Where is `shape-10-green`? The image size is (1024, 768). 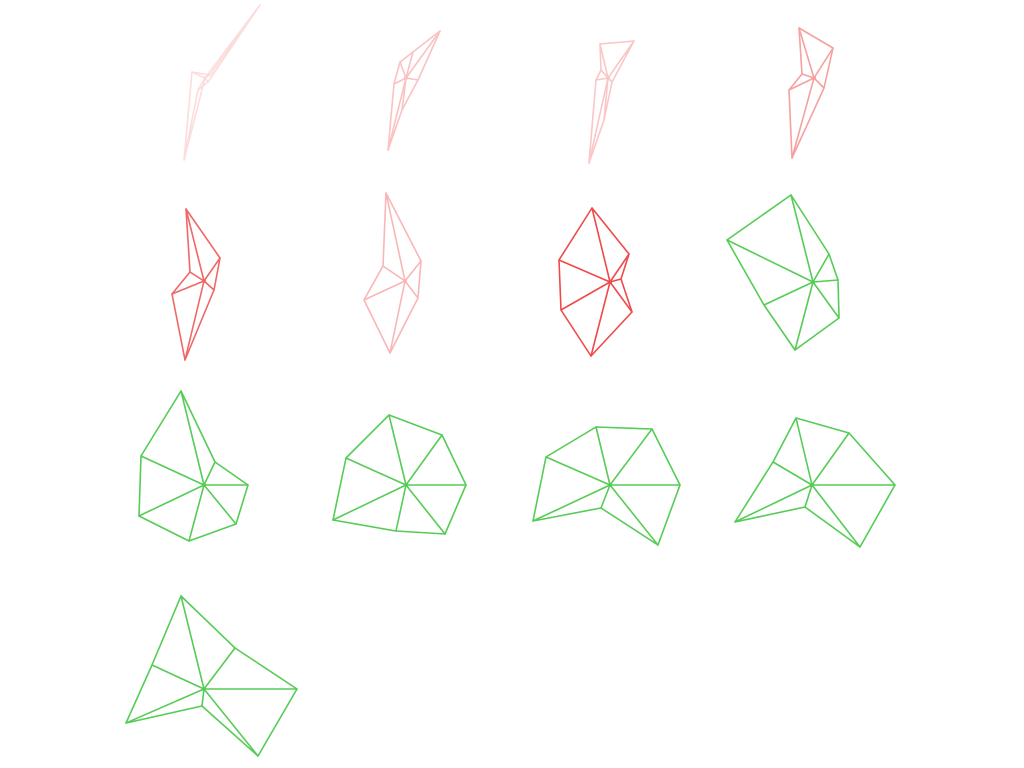
shape-10-green is located at coordinates (399, 474).